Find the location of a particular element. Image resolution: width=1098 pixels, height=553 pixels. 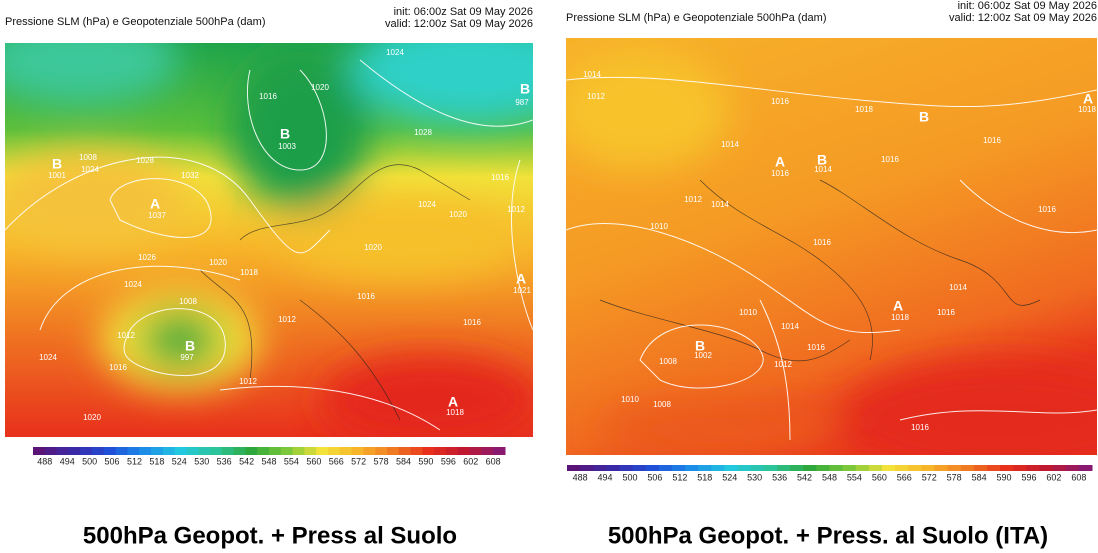

colorbar-label: 488 is located at coordinates (44, 461).